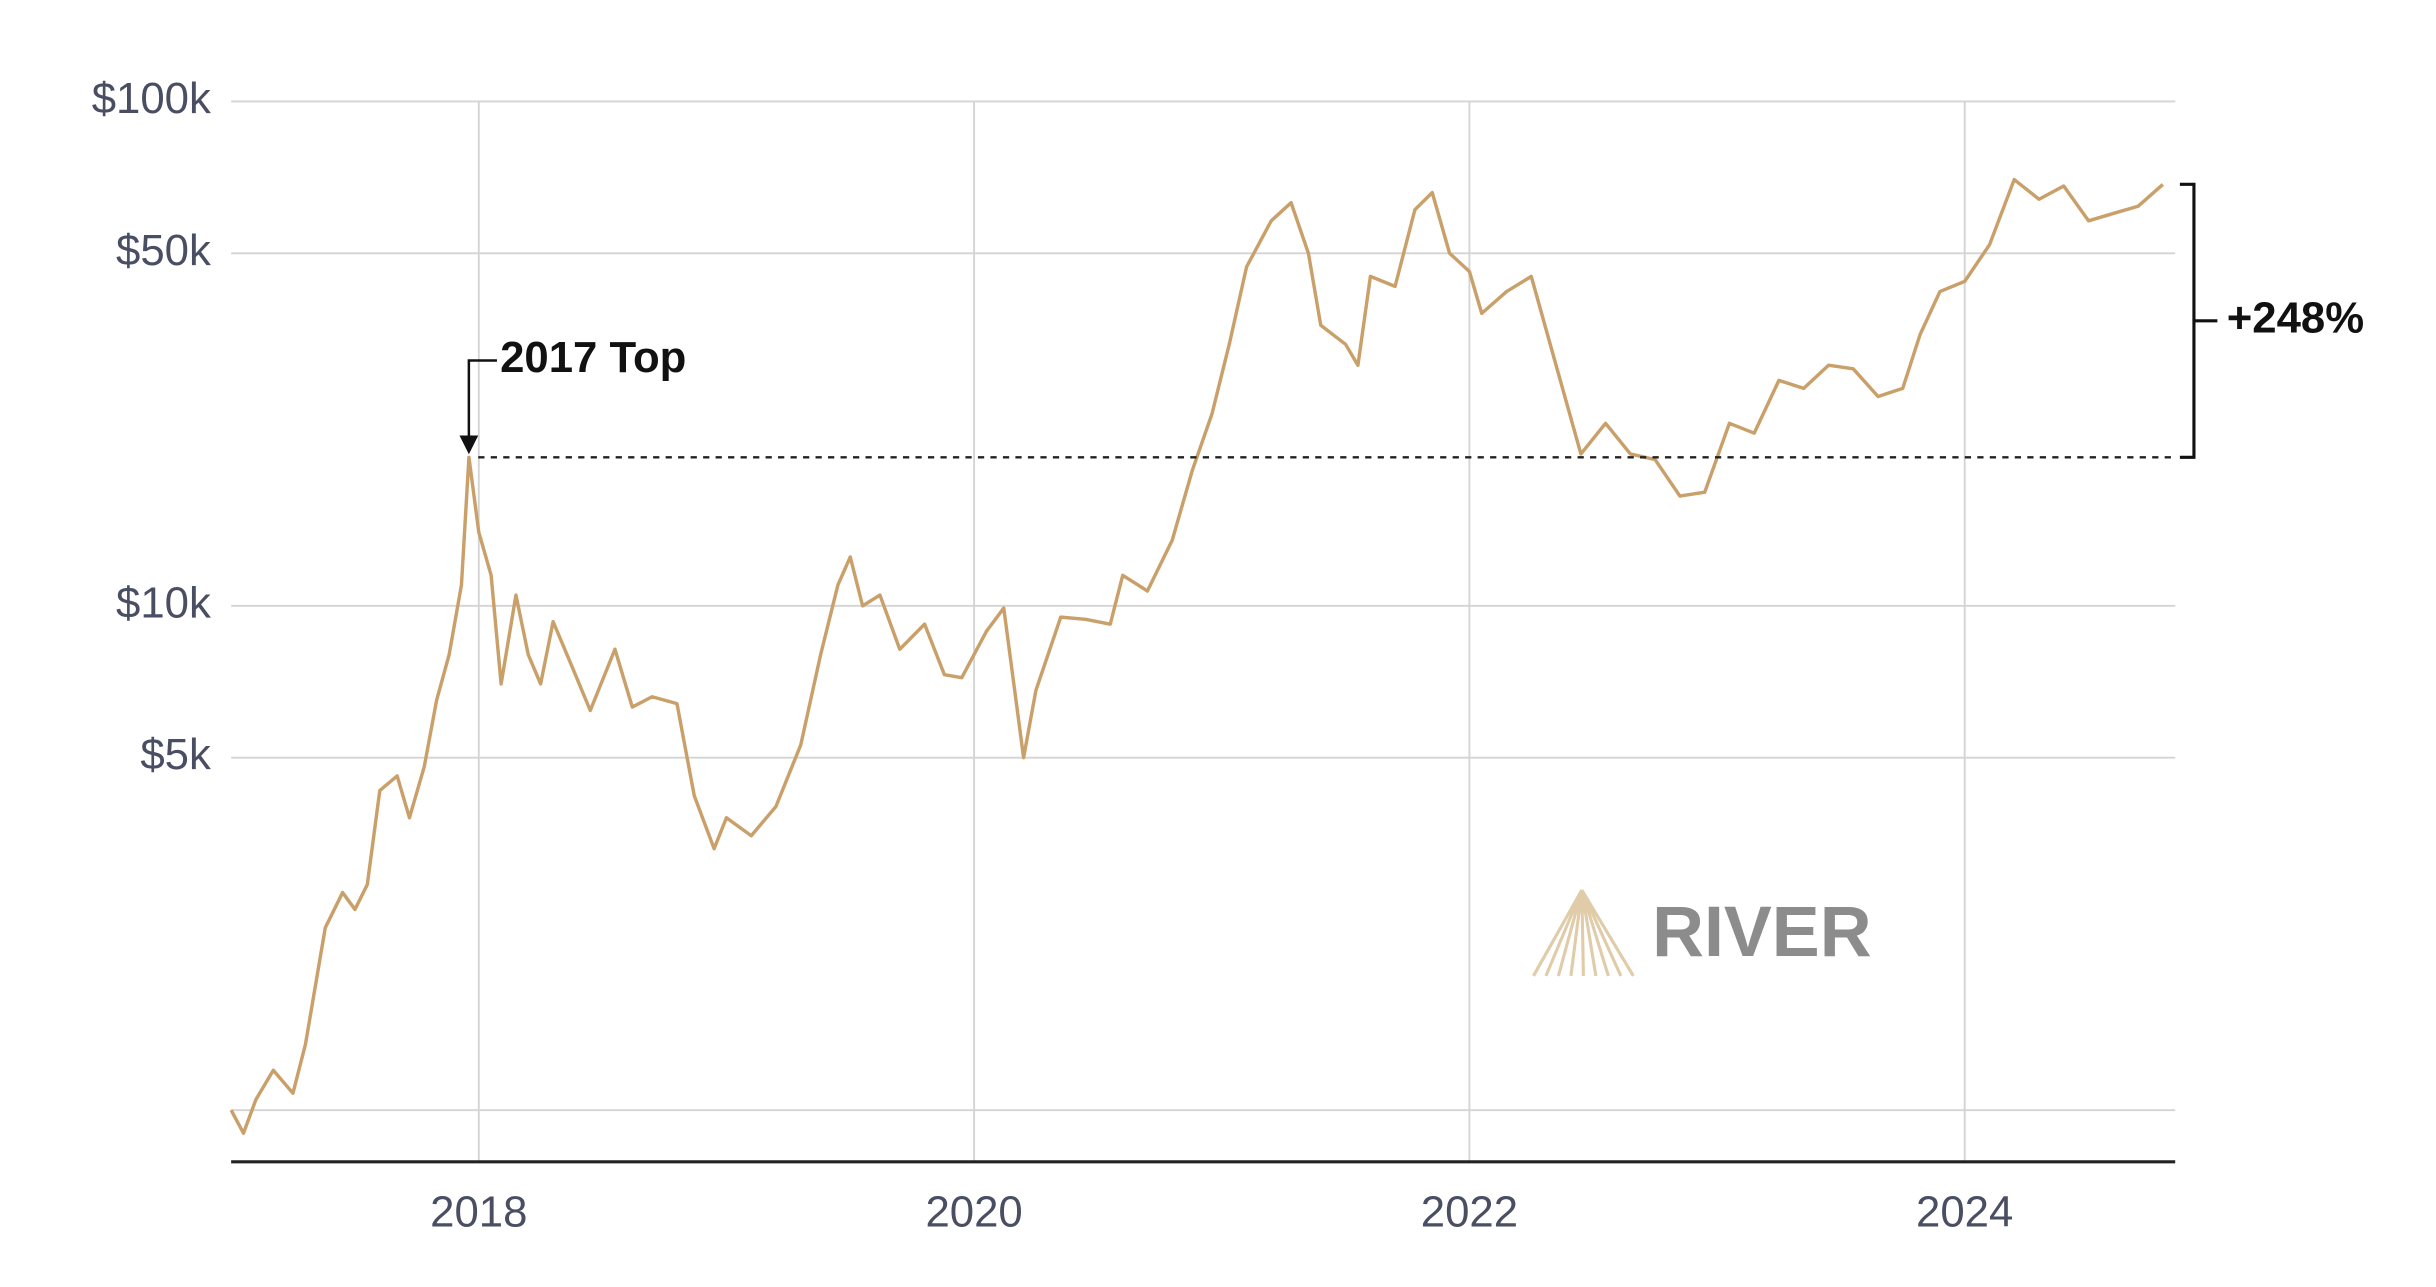  What do you see at coordinates (469, 445) in the screenshot?
I see `annotation-arrowhead` at bounding box center [469, 445].